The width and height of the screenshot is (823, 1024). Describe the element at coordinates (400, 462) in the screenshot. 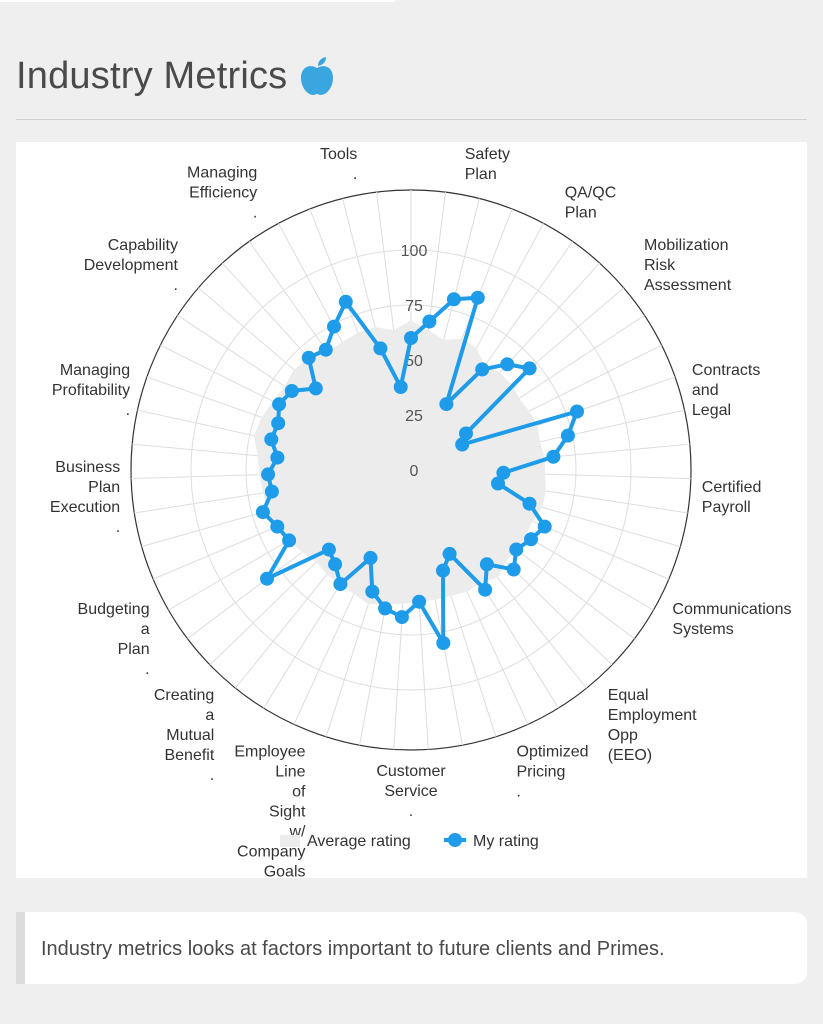

I see `average-rating-area` at that location.